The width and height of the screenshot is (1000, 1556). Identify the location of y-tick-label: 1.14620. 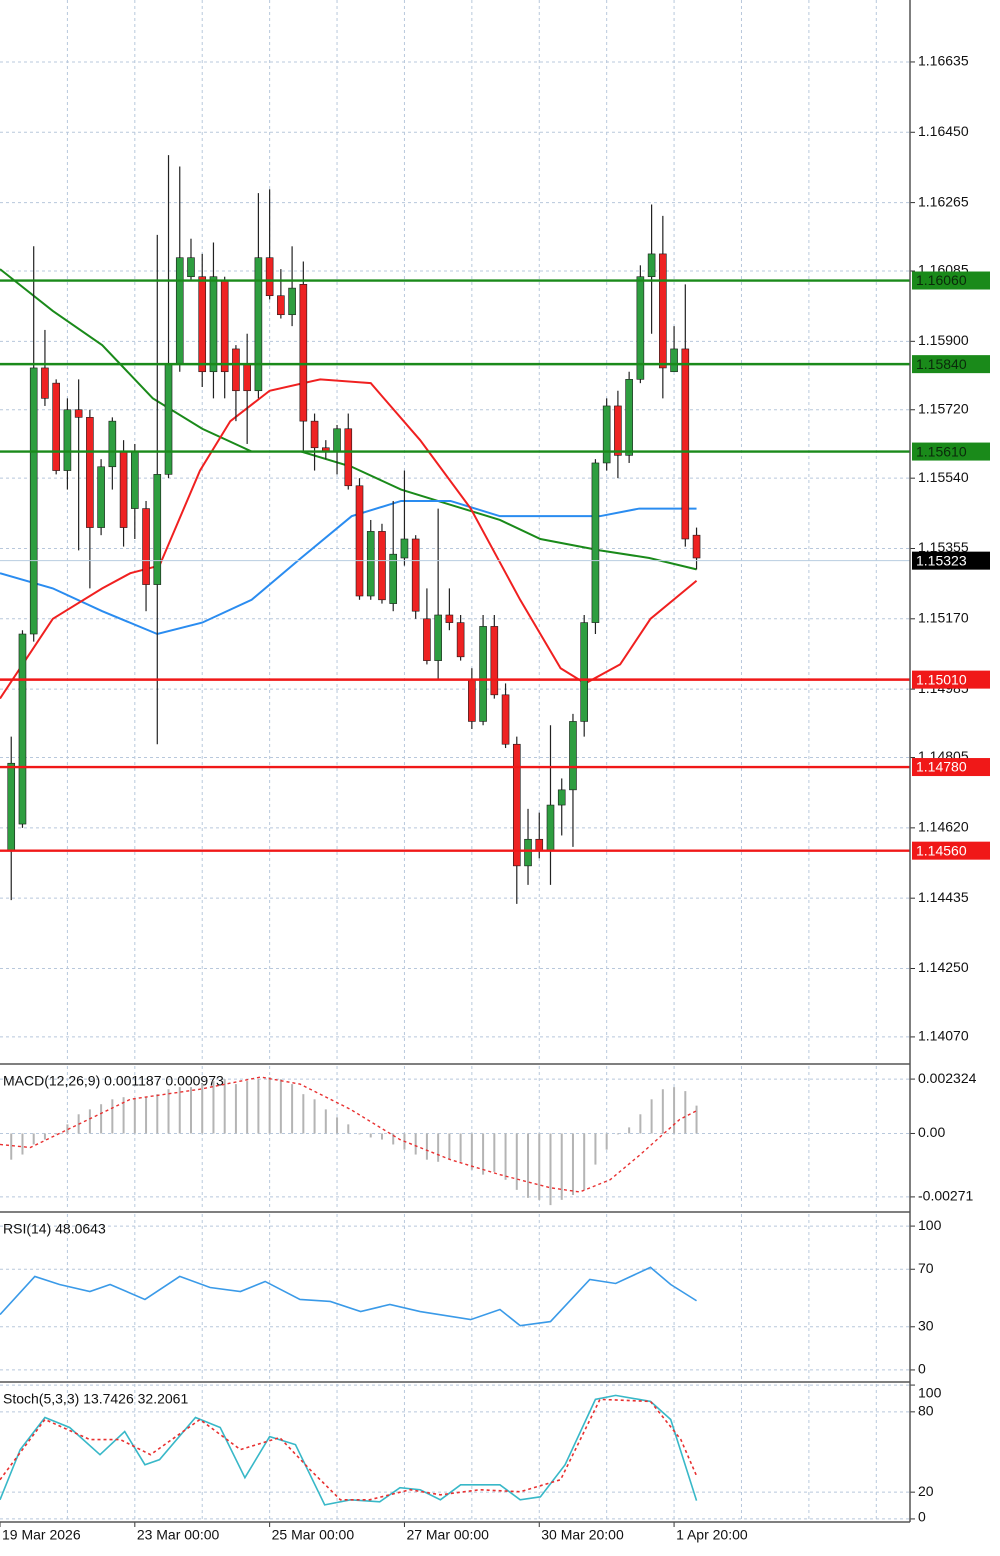
(943, 827).